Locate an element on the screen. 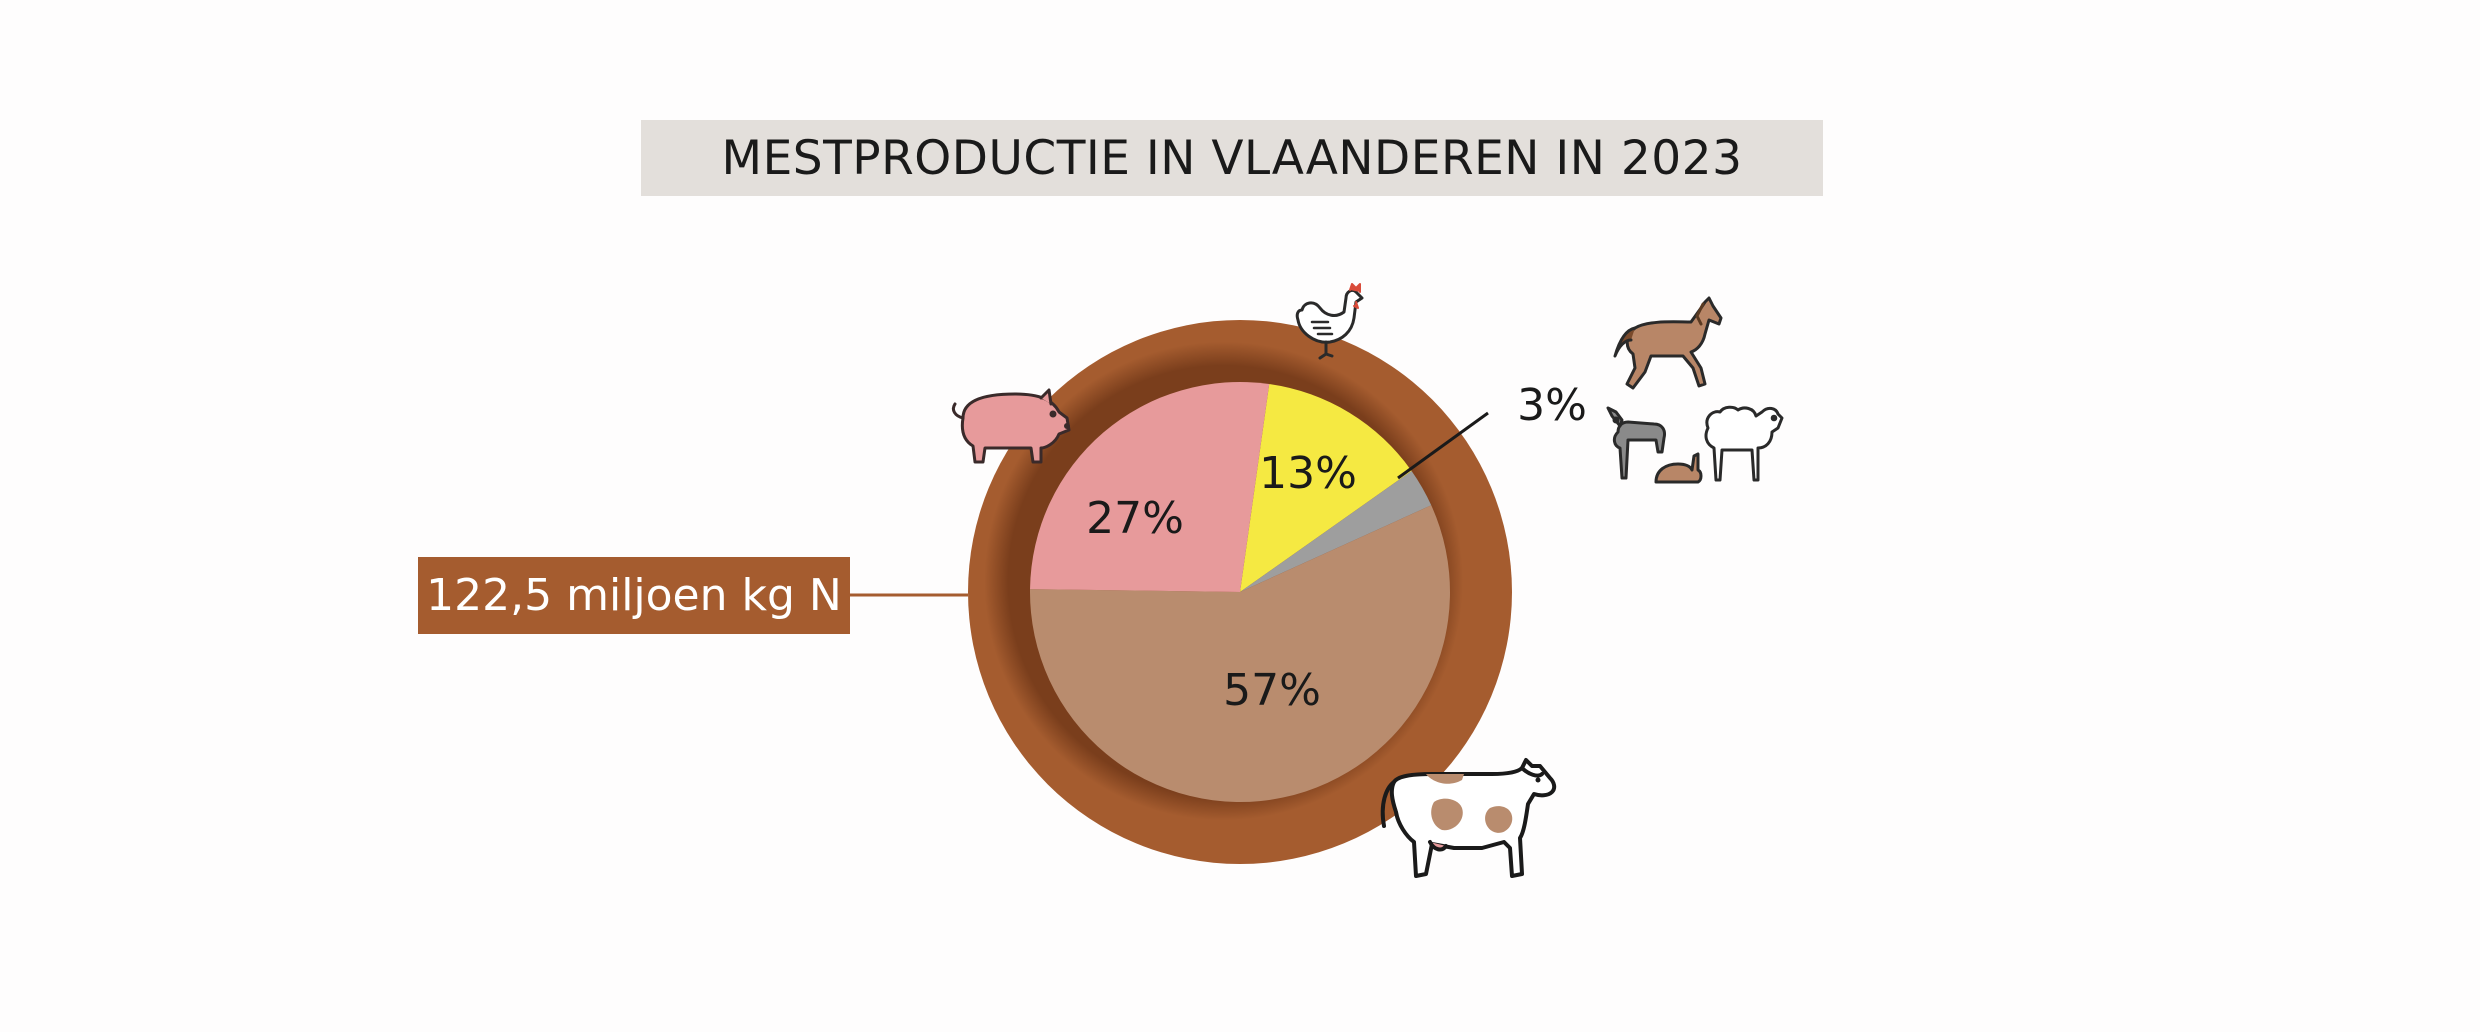 This screenshot has height=1032, width=2480. pie-slices is located at coordinates (1240, 592).